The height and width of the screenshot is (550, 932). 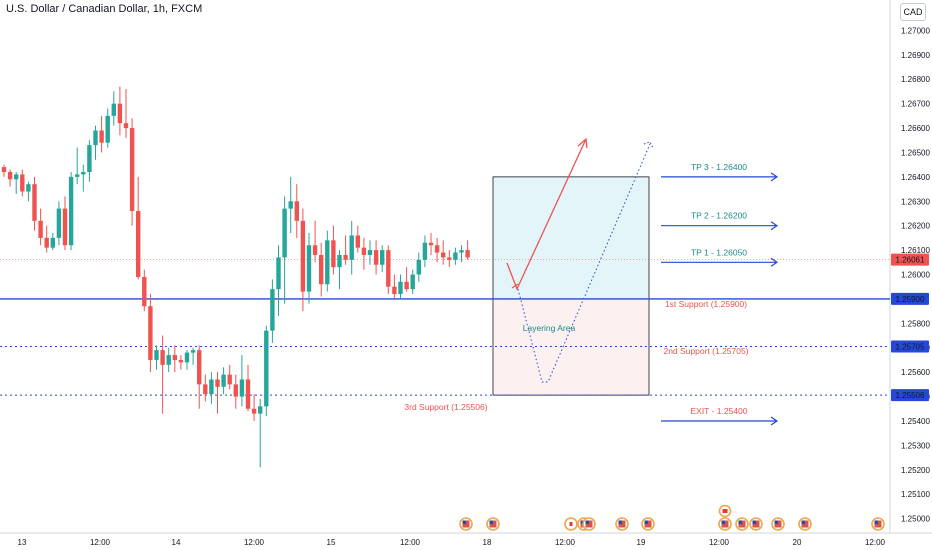 I want to click on price-tick-label: 1.26600, so click(x=915, y=128).